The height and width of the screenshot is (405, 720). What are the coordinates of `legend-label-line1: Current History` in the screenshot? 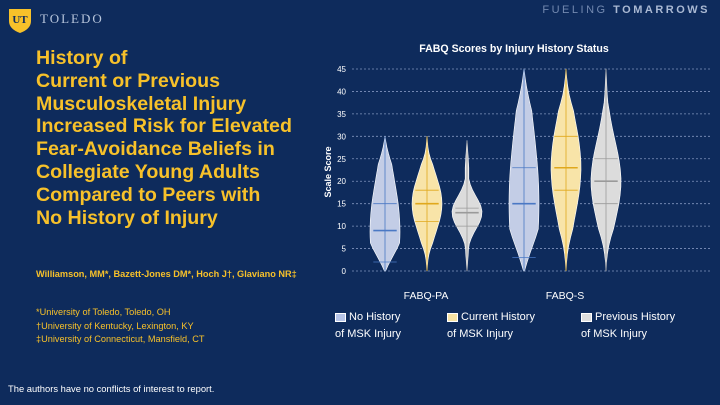 It's located at (498, 317).